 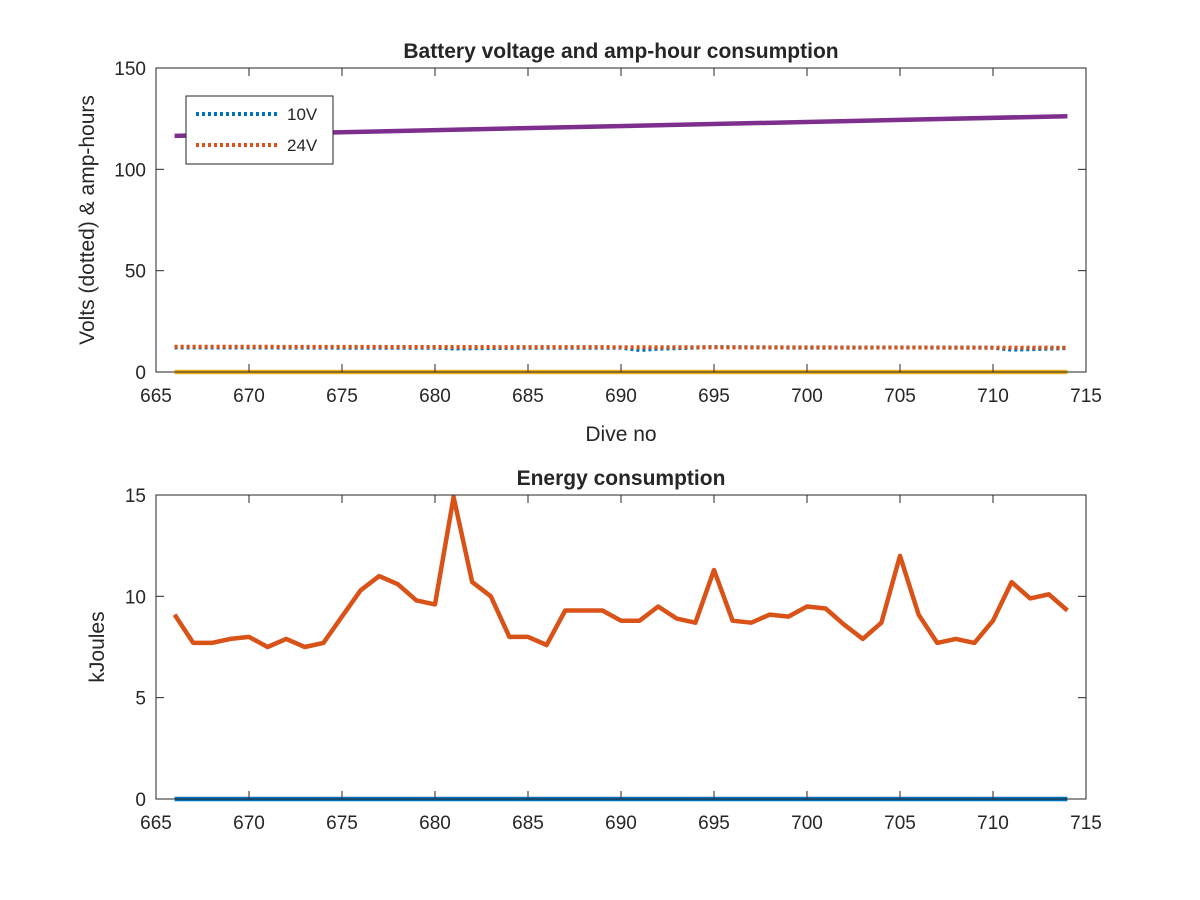 What do you see at coordinates (97, 646) in the screenshot?
I see `y-axis-label: kJoules` at bounding box center [97, 646].